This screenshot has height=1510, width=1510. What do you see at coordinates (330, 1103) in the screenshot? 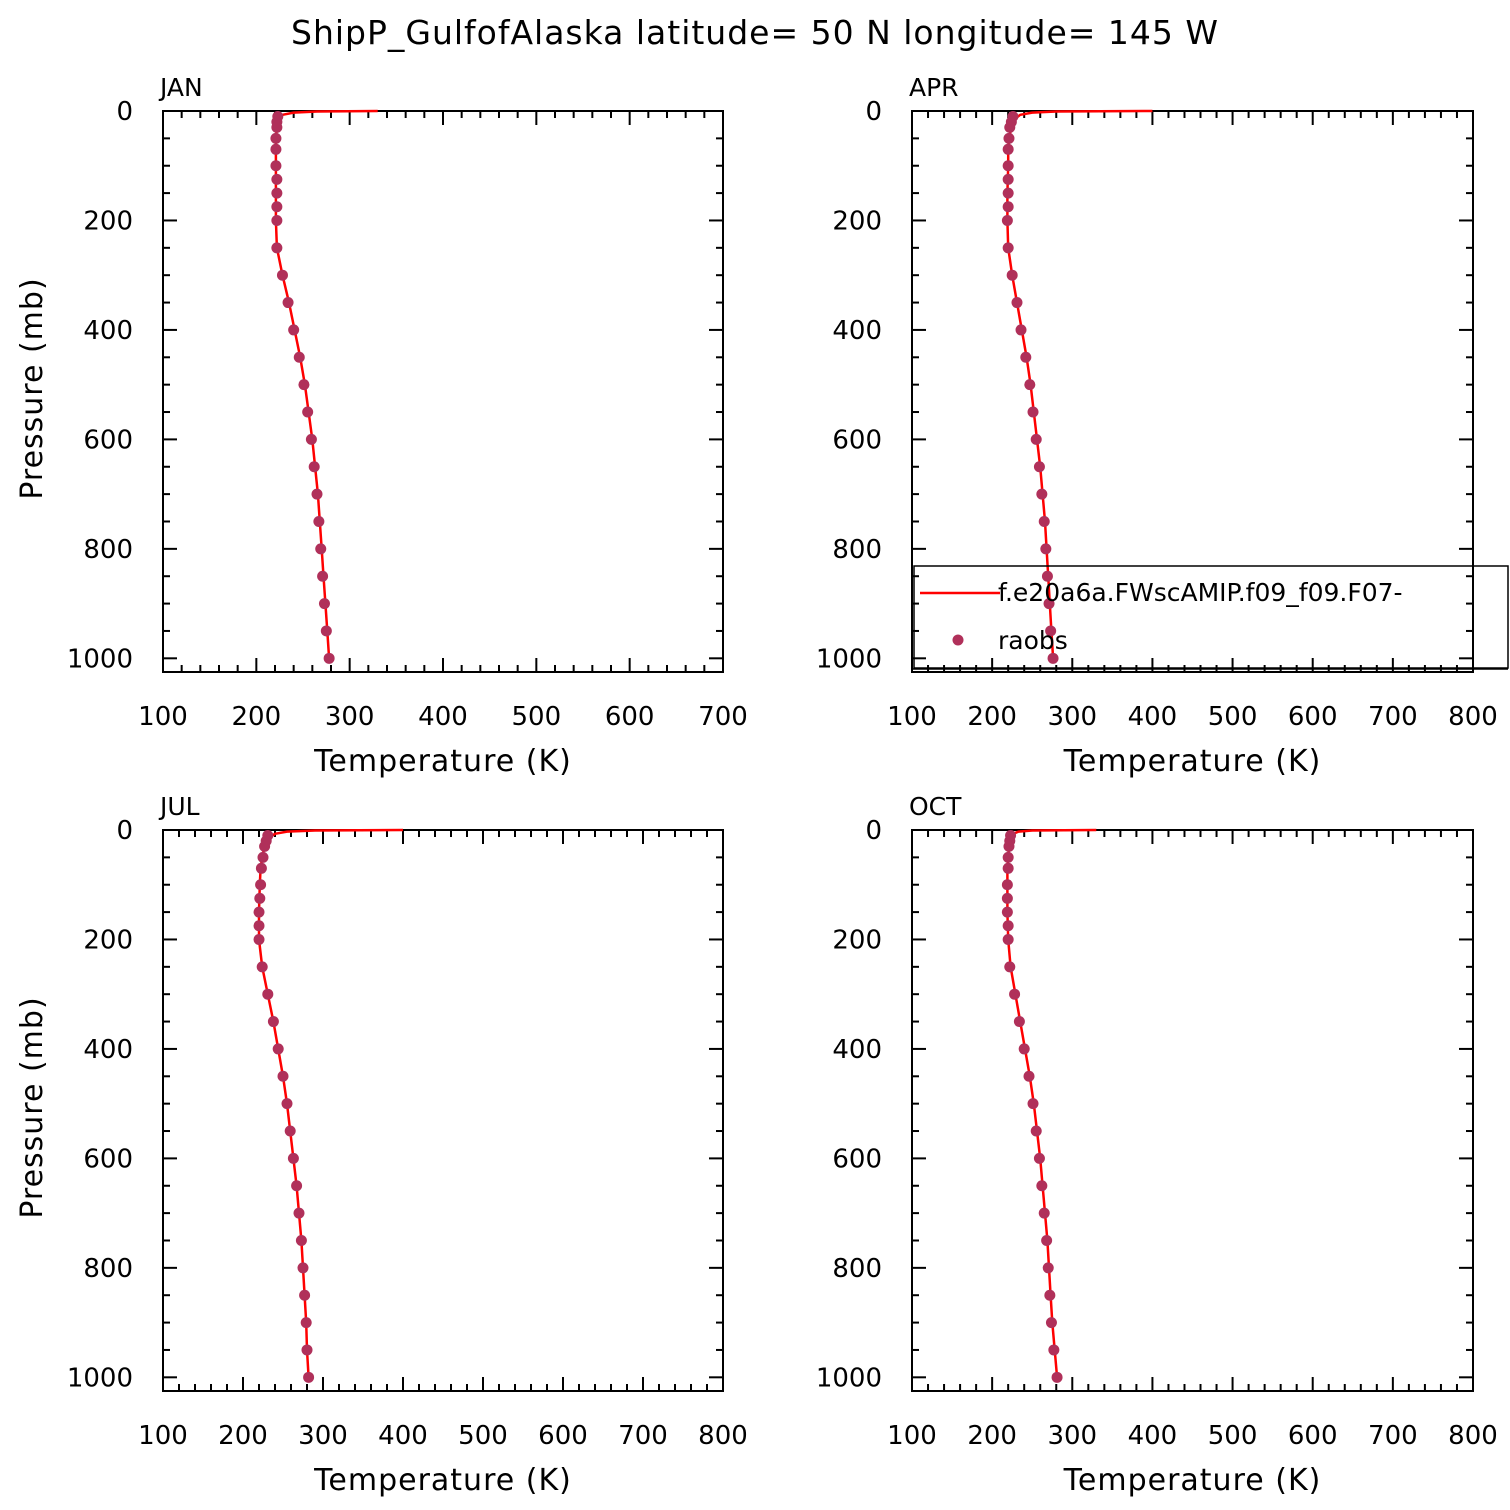
I see `model-profile-line` at bounding box center [330, 1103].